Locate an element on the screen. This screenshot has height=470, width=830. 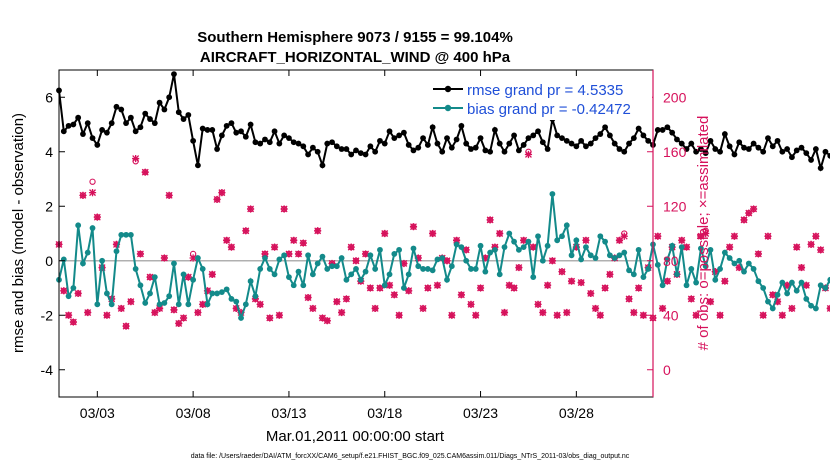
x-tick-label: 03/28 is located at coordinates (576, 413).